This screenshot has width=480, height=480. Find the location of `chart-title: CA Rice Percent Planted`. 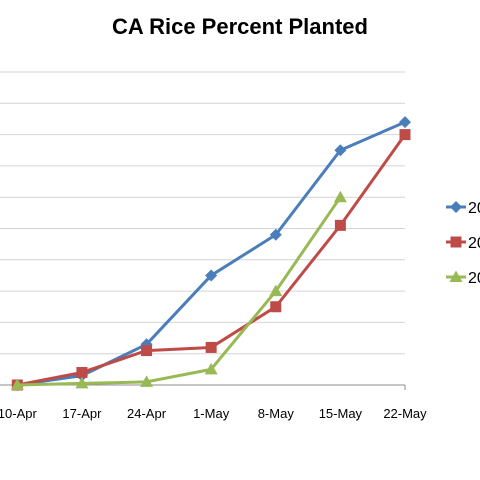

chart-title: CA Rice Percent Planted is located at coordinates (240, 26).